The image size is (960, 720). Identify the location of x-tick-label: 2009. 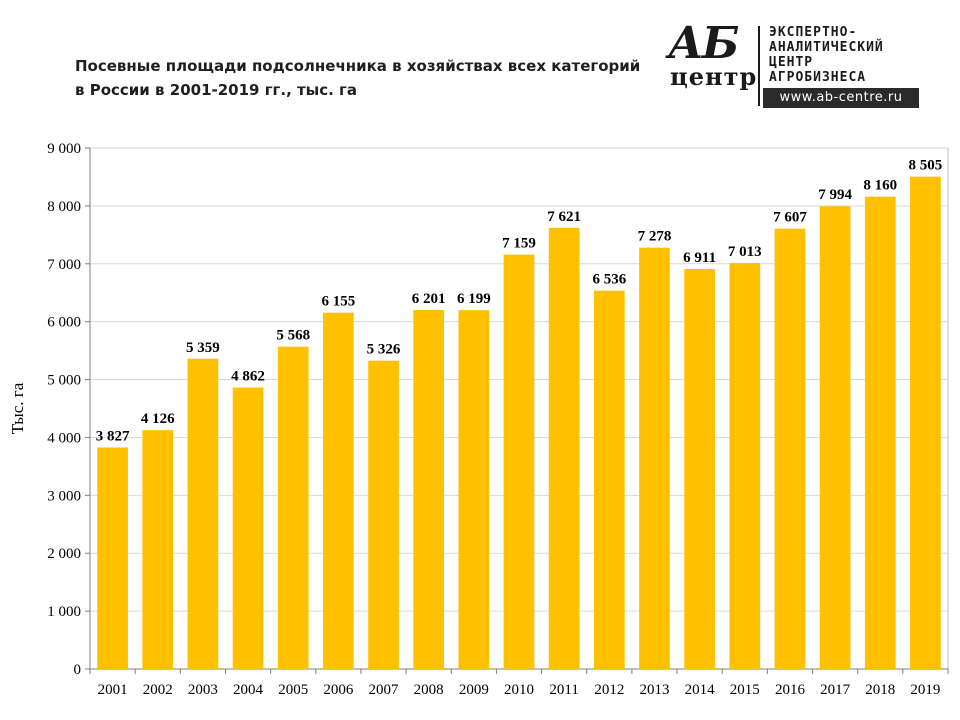
(474, 690).